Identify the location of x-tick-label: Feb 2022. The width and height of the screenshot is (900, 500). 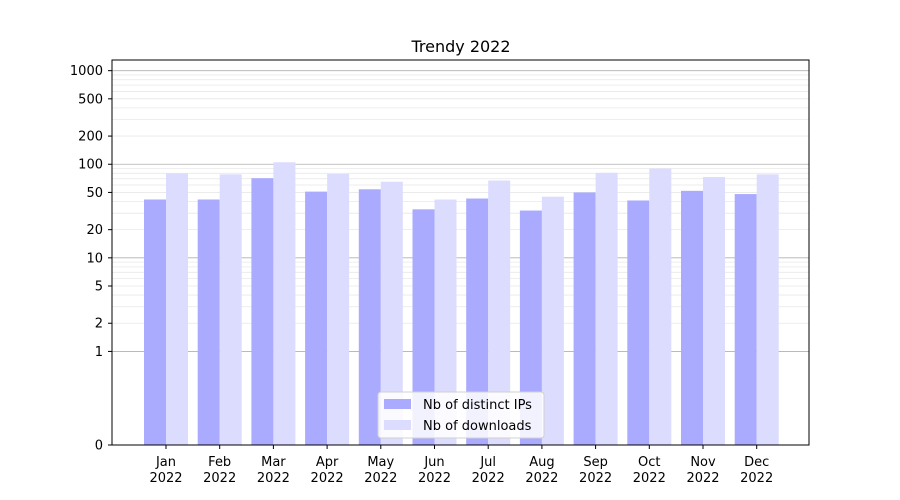
(219, 470).